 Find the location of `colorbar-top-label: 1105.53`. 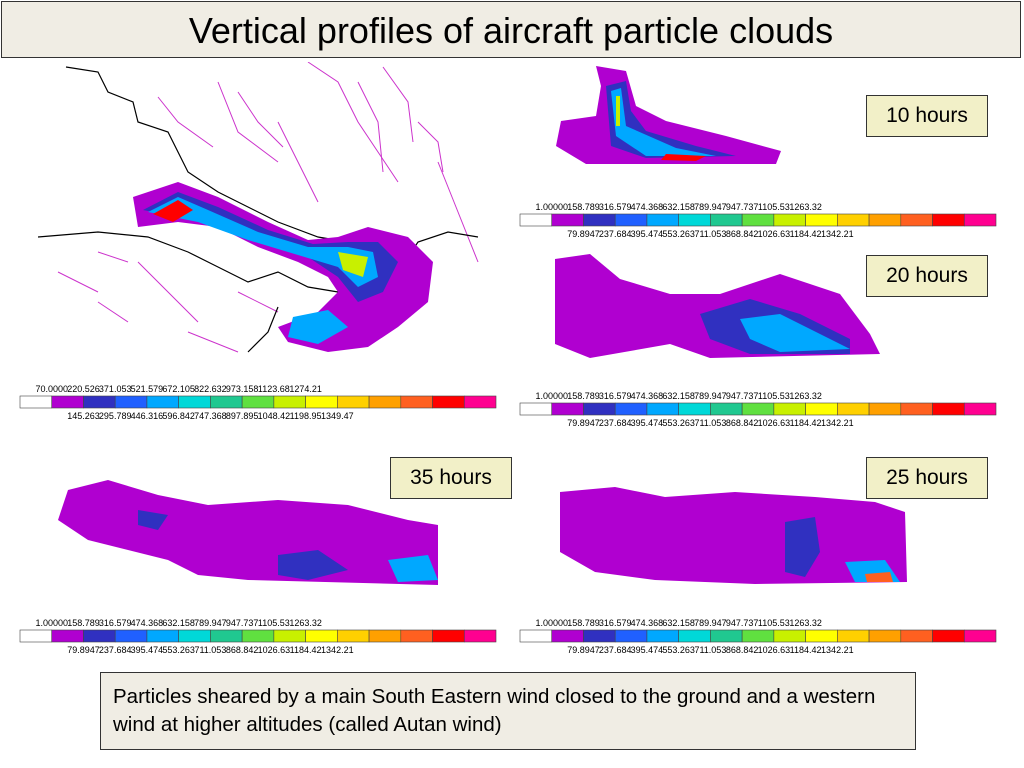

colorbar-top-label: 1105.53 is located at coordinates (774, 207).